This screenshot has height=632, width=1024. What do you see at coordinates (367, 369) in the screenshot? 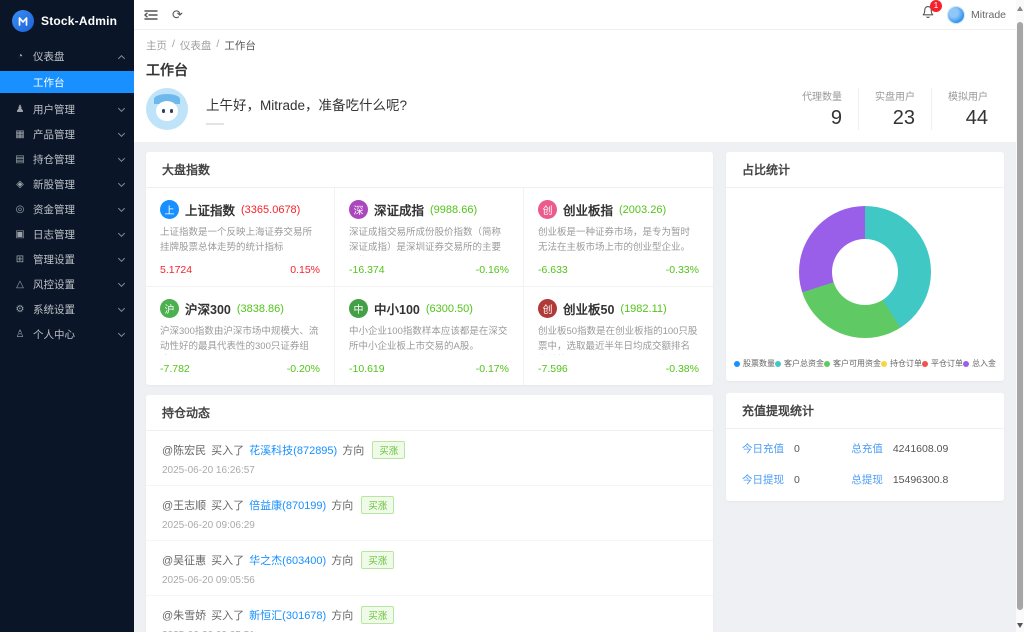
I see `index-change: -10.619` at bounding box center [367, 369].